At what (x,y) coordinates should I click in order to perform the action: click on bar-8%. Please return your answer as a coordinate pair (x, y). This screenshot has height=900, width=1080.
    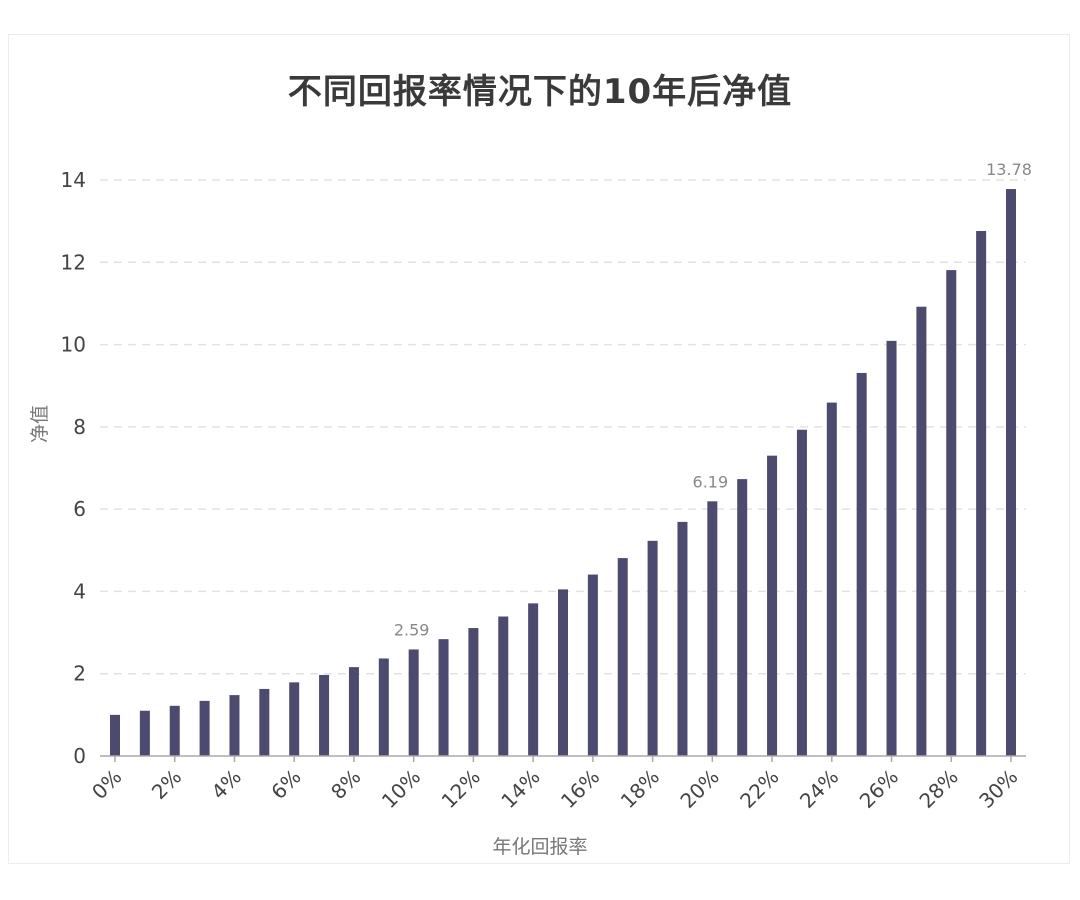
    Looking at the image, I should click on (353, 711).